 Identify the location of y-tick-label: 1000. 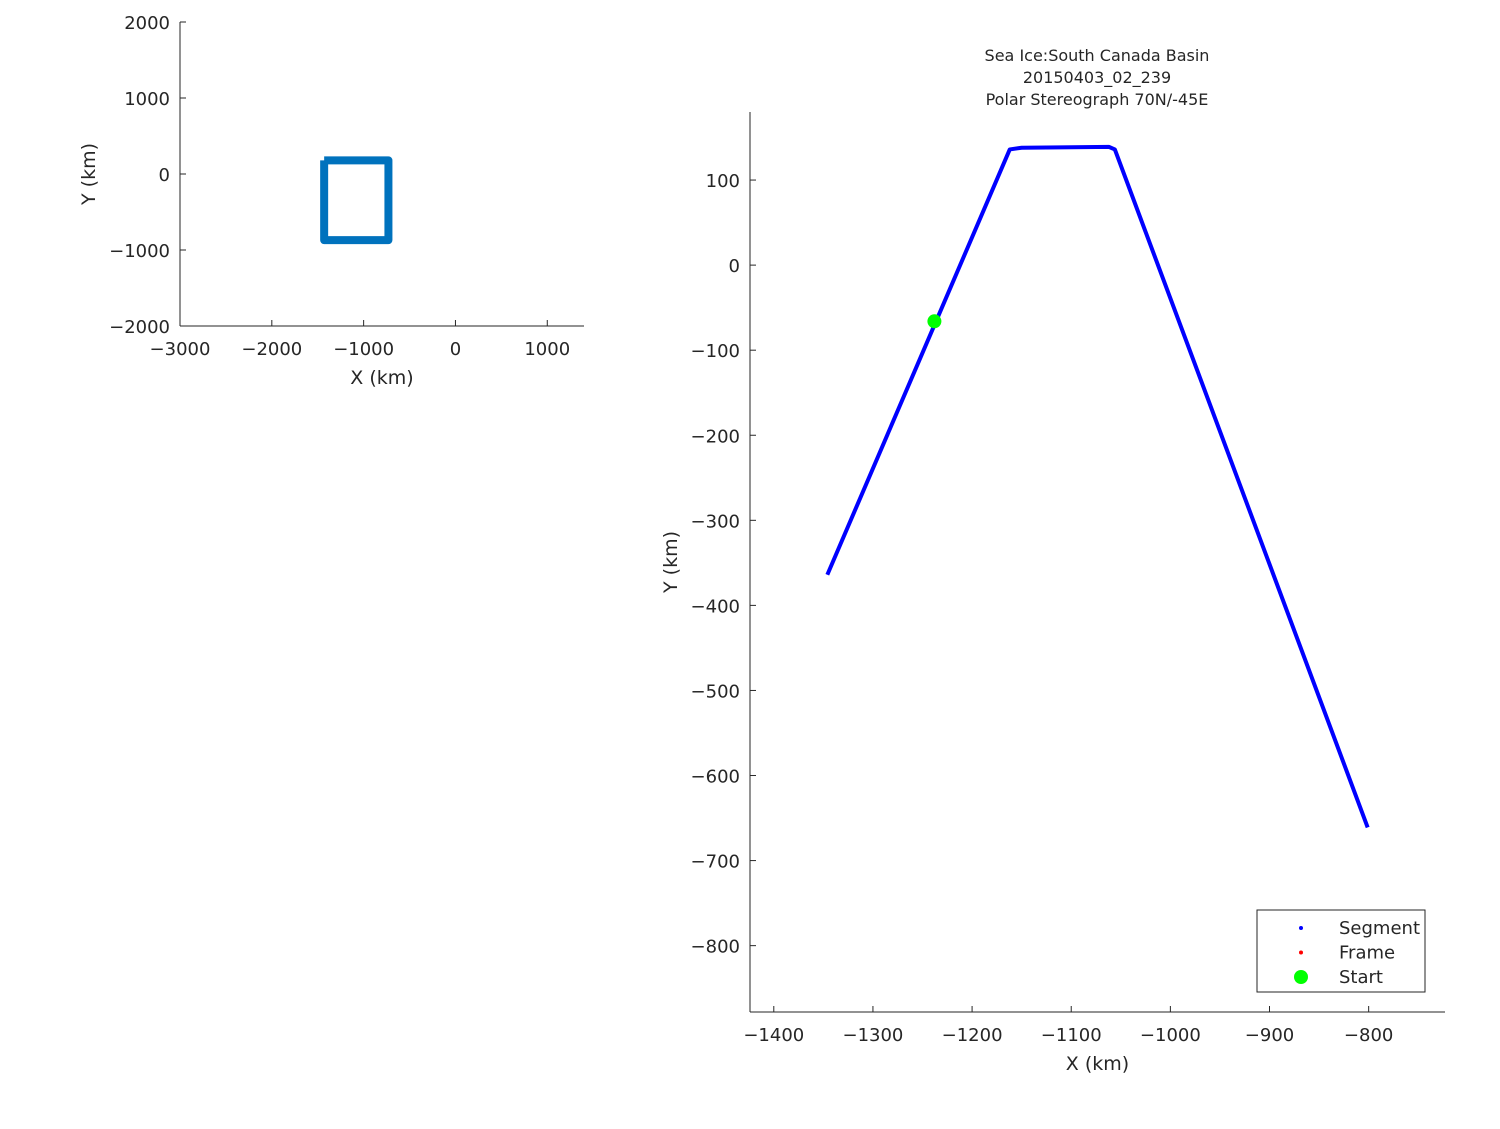
(147, 99).